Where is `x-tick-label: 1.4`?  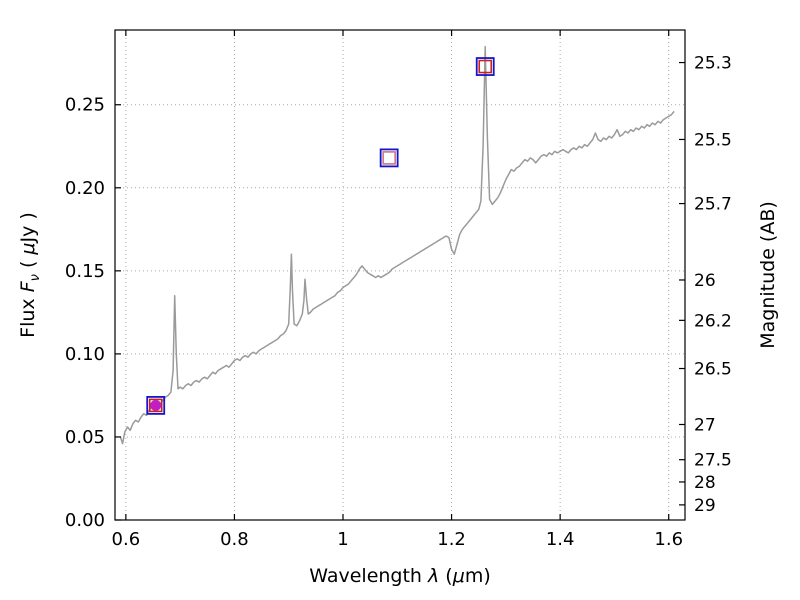
x-tick-label: 1.4 is located at coordinates (560, 539).